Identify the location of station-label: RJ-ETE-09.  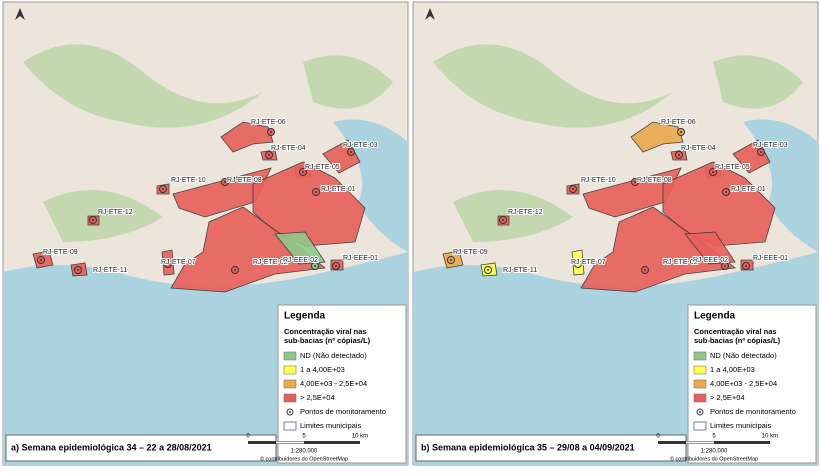
(60, 252).